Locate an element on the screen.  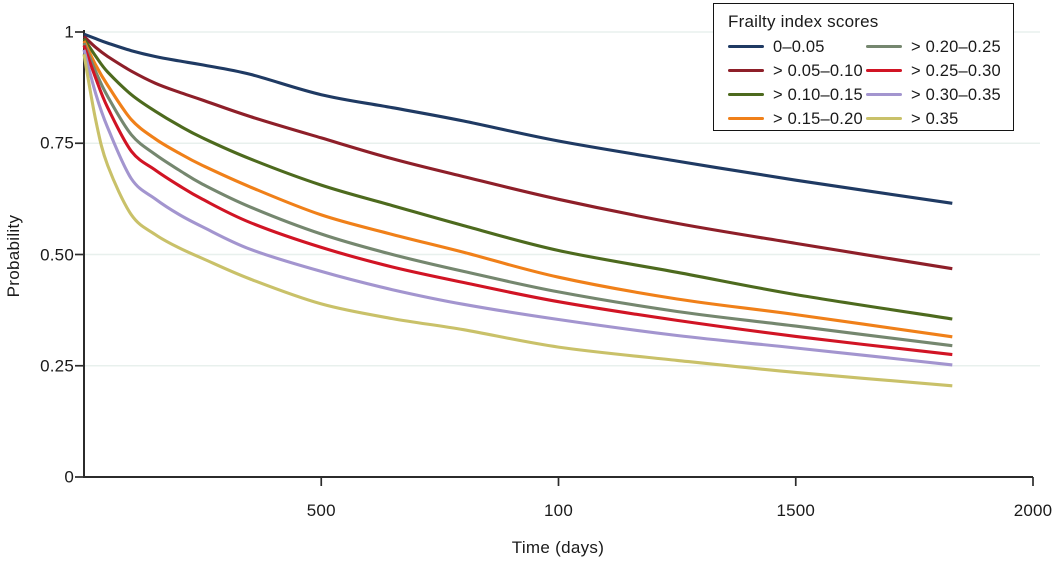
legend-title: Frailty index scores is located at coordinates (803, 21).